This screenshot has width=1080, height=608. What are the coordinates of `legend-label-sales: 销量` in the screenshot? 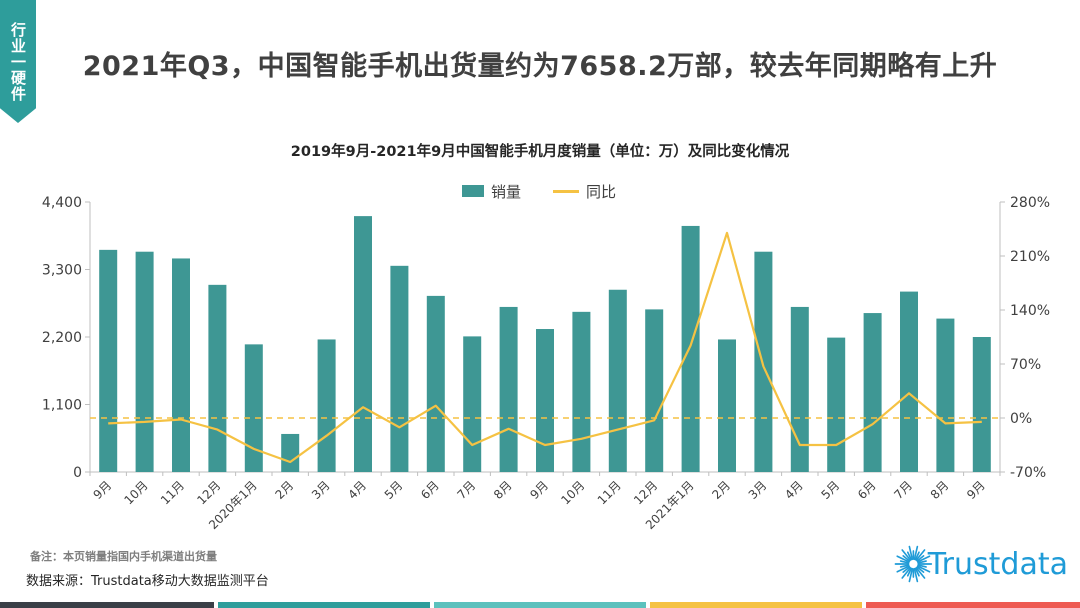 It's located at (506, 191).